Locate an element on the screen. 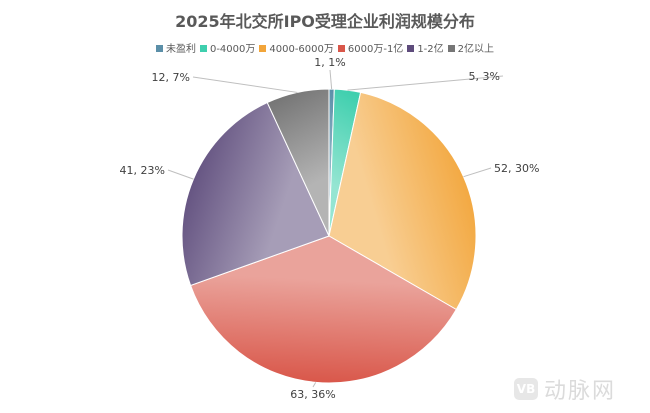  legend-item: 4000-6000万 is located at coordinates (296, 47).